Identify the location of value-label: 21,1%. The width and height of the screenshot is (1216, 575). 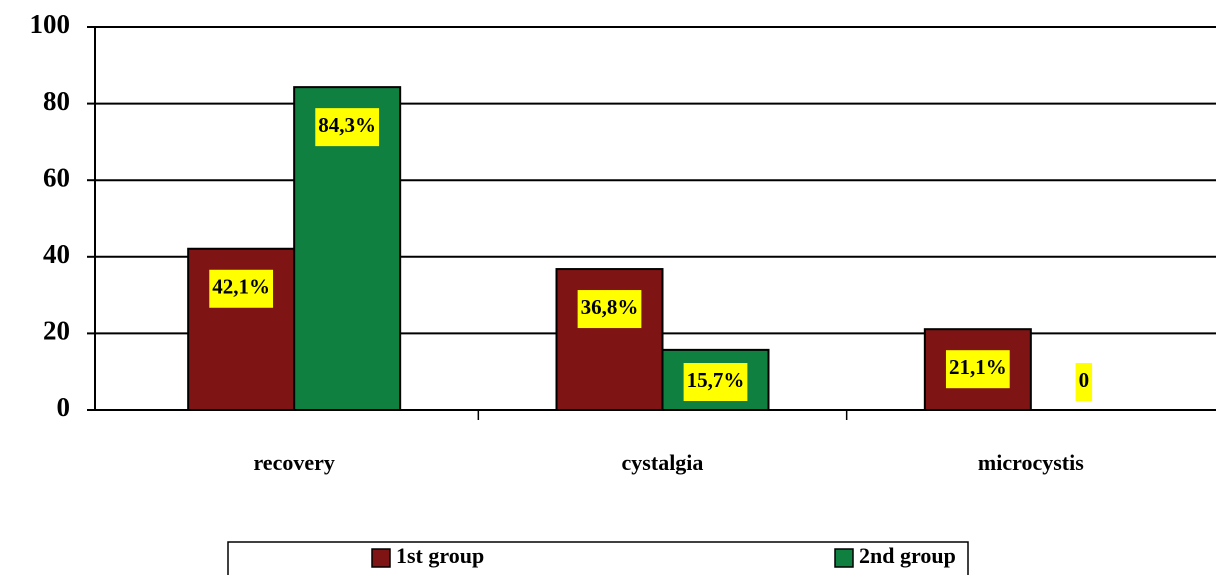
(978, 367).